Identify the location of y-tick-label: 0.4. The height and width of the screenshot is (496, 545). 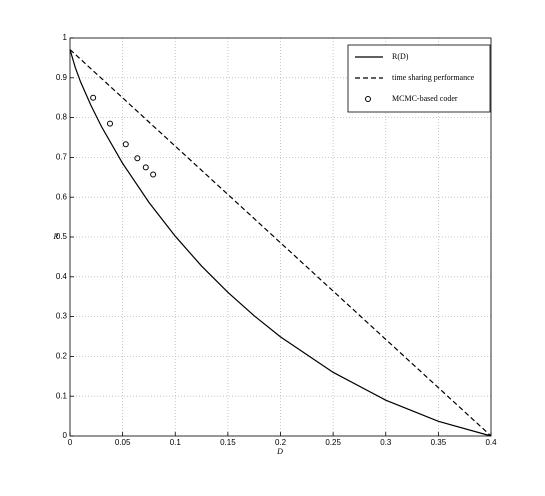
(62, 276).